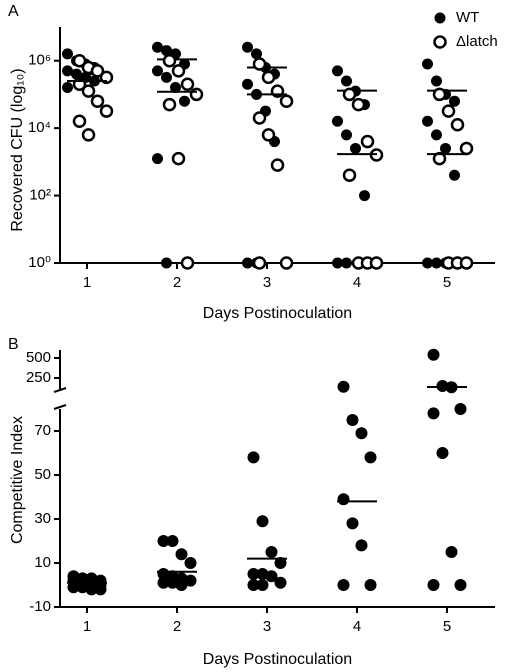  What do you see at coordinates (38, 377) in the screenshot?
I see `y-tick-label: 250` at bounding box center [38, 377].